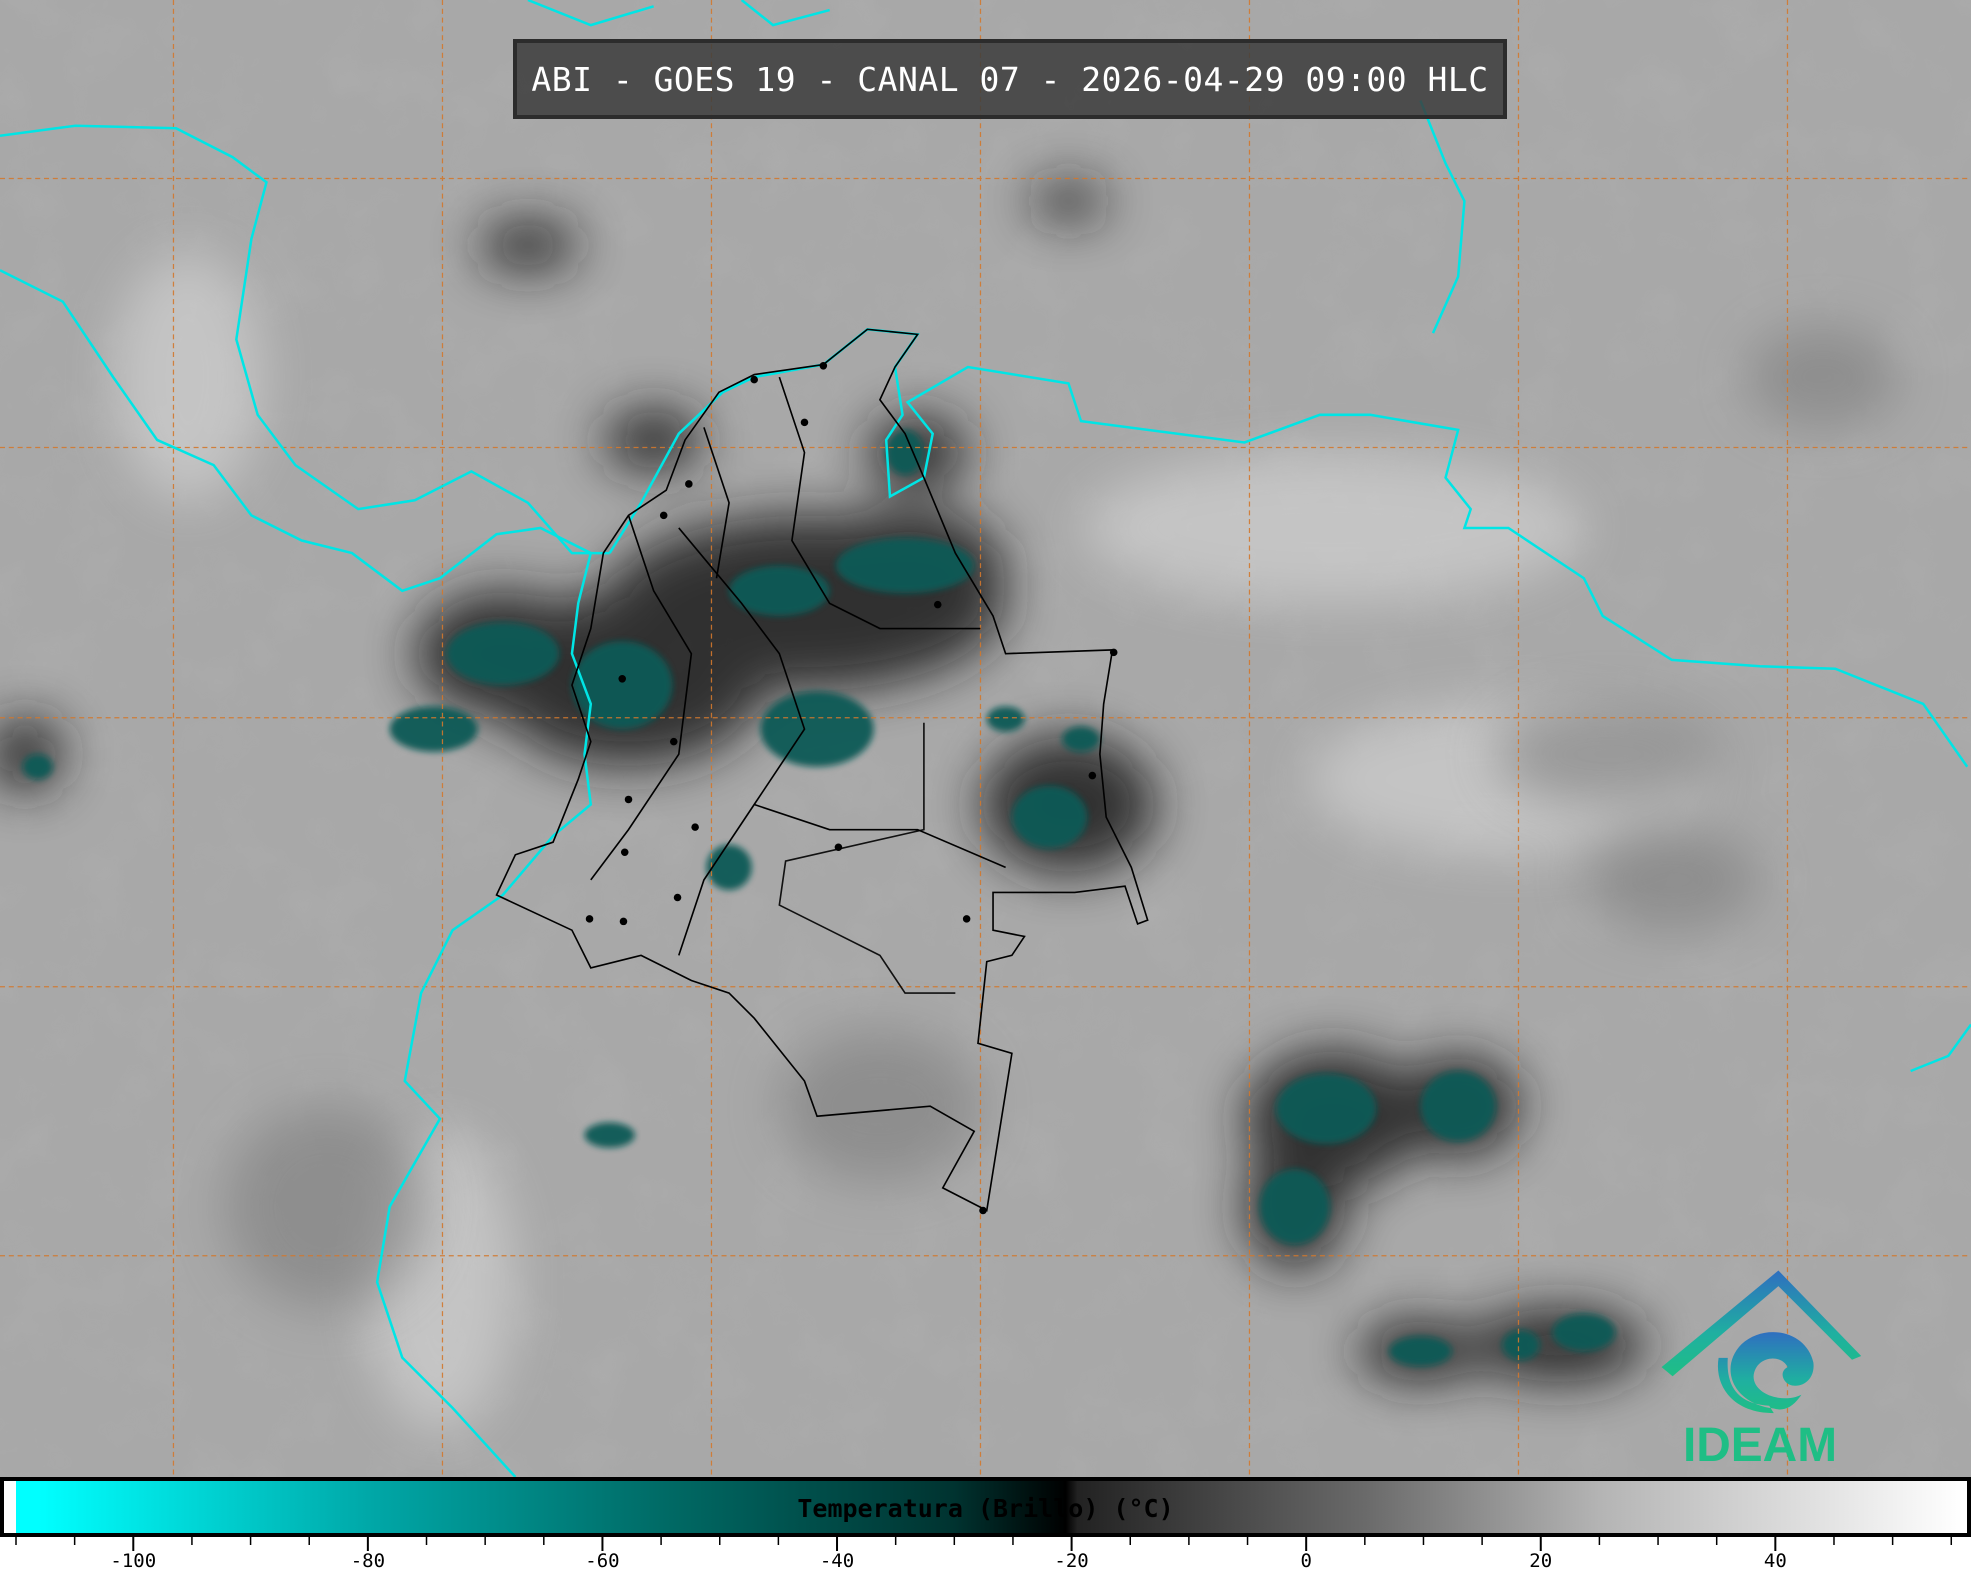  I want to click on colorbar-gradient, so click(989, 1507).